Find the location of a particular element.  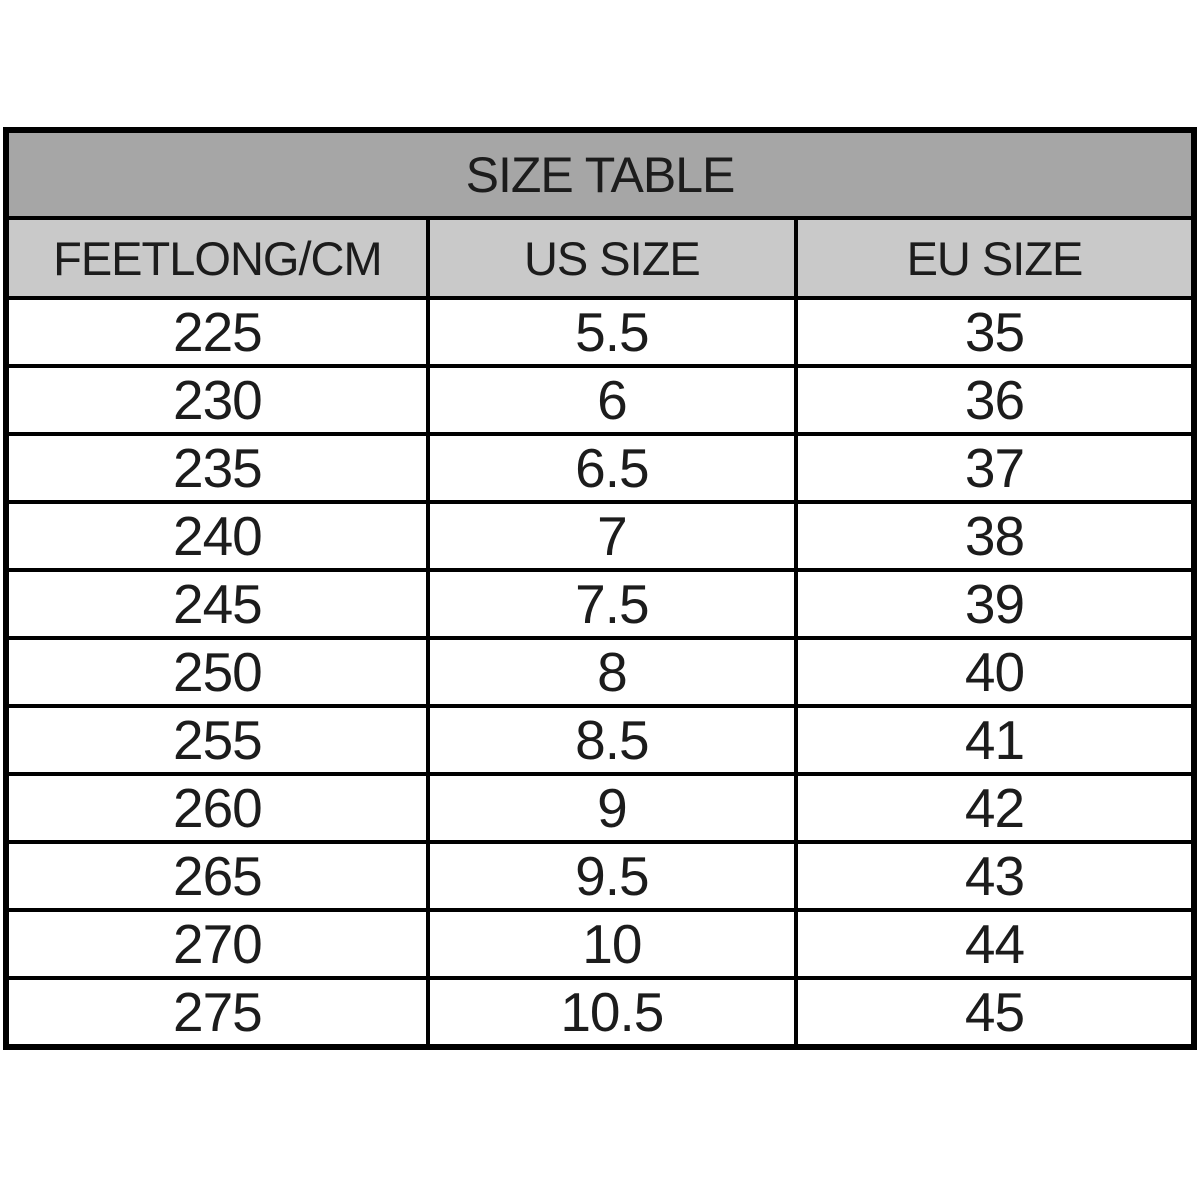

table-cell: 255 is located at coordinates (217, 740).